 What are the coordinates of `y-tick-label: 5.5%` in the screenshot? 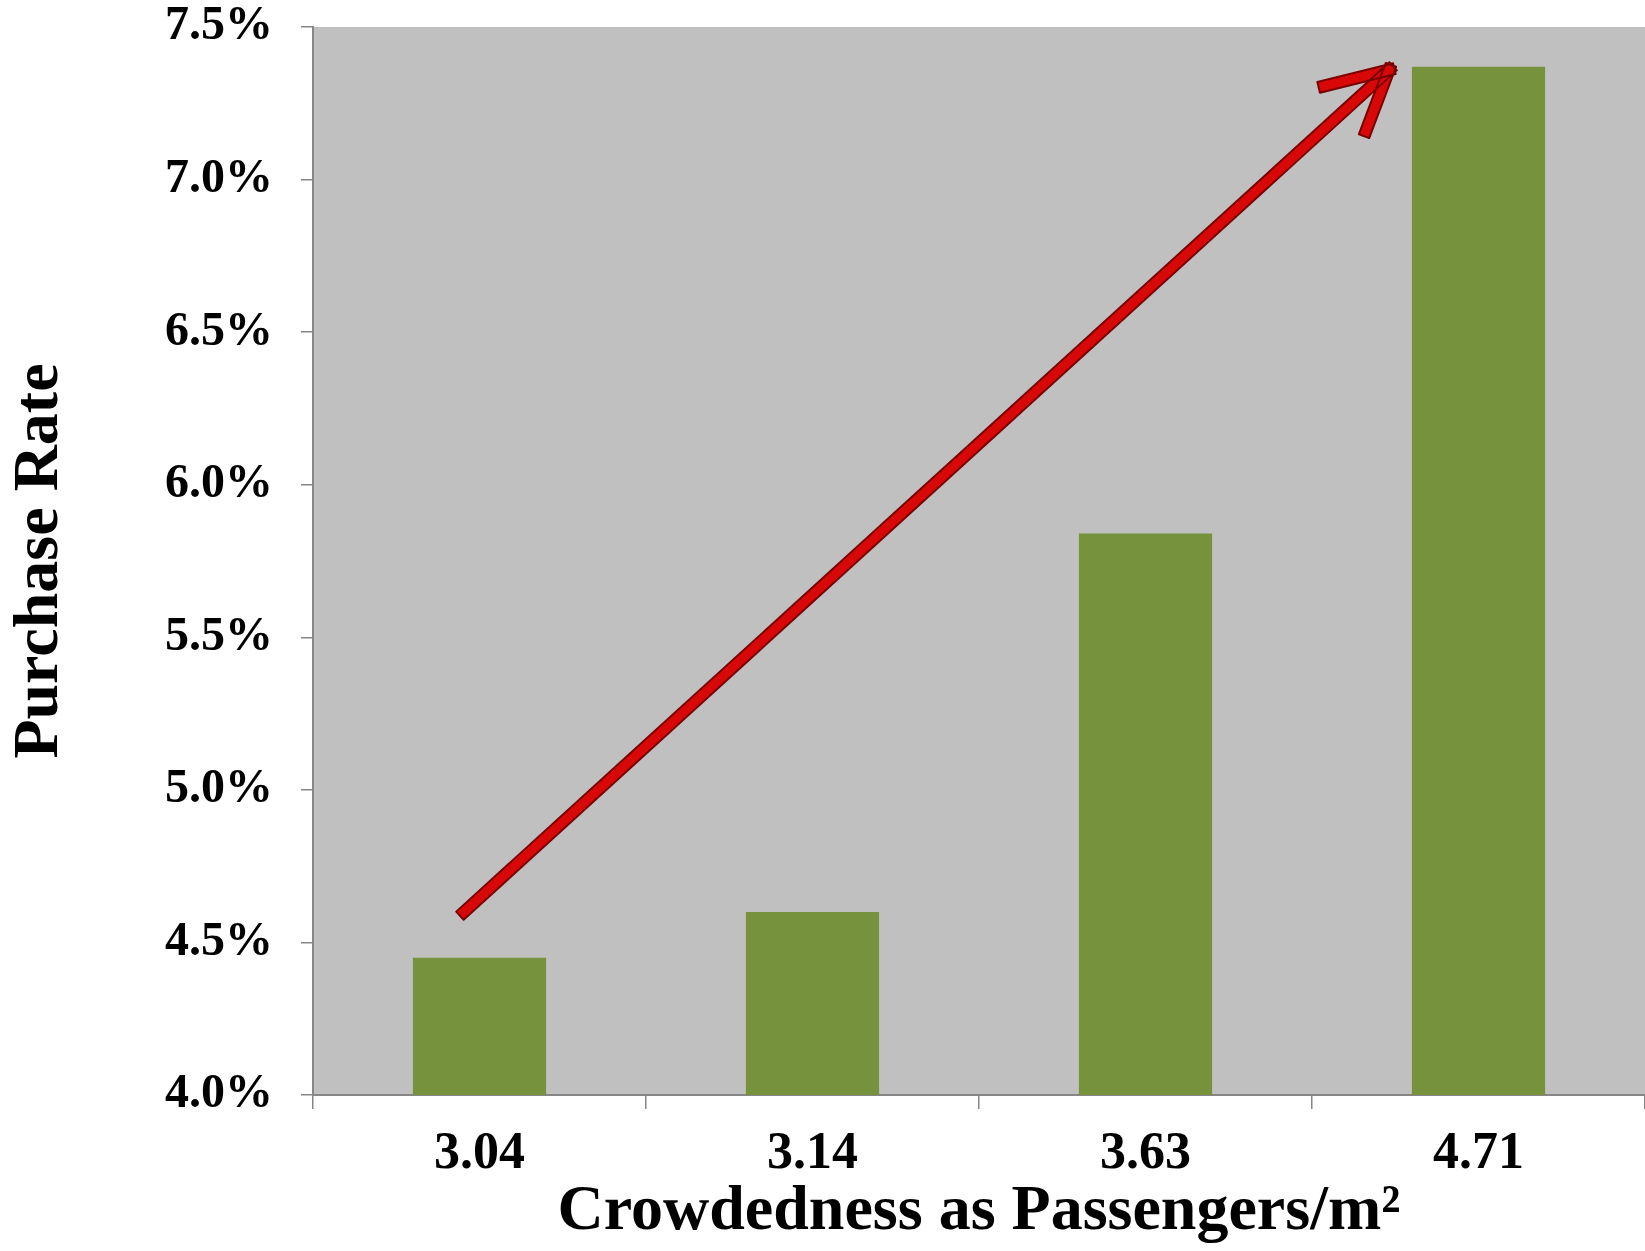 It's located at (219, 633).